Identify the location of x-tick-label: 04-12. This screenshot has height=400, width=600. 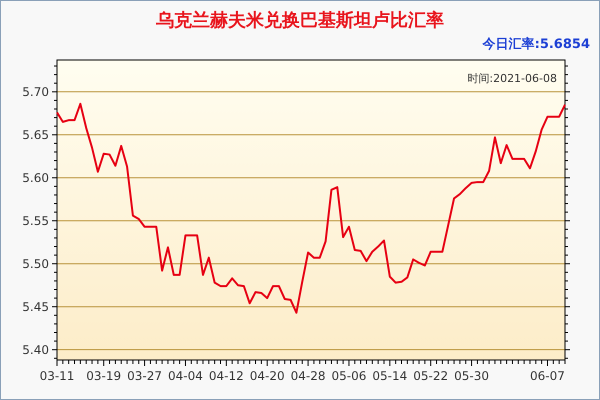
(226, 376).